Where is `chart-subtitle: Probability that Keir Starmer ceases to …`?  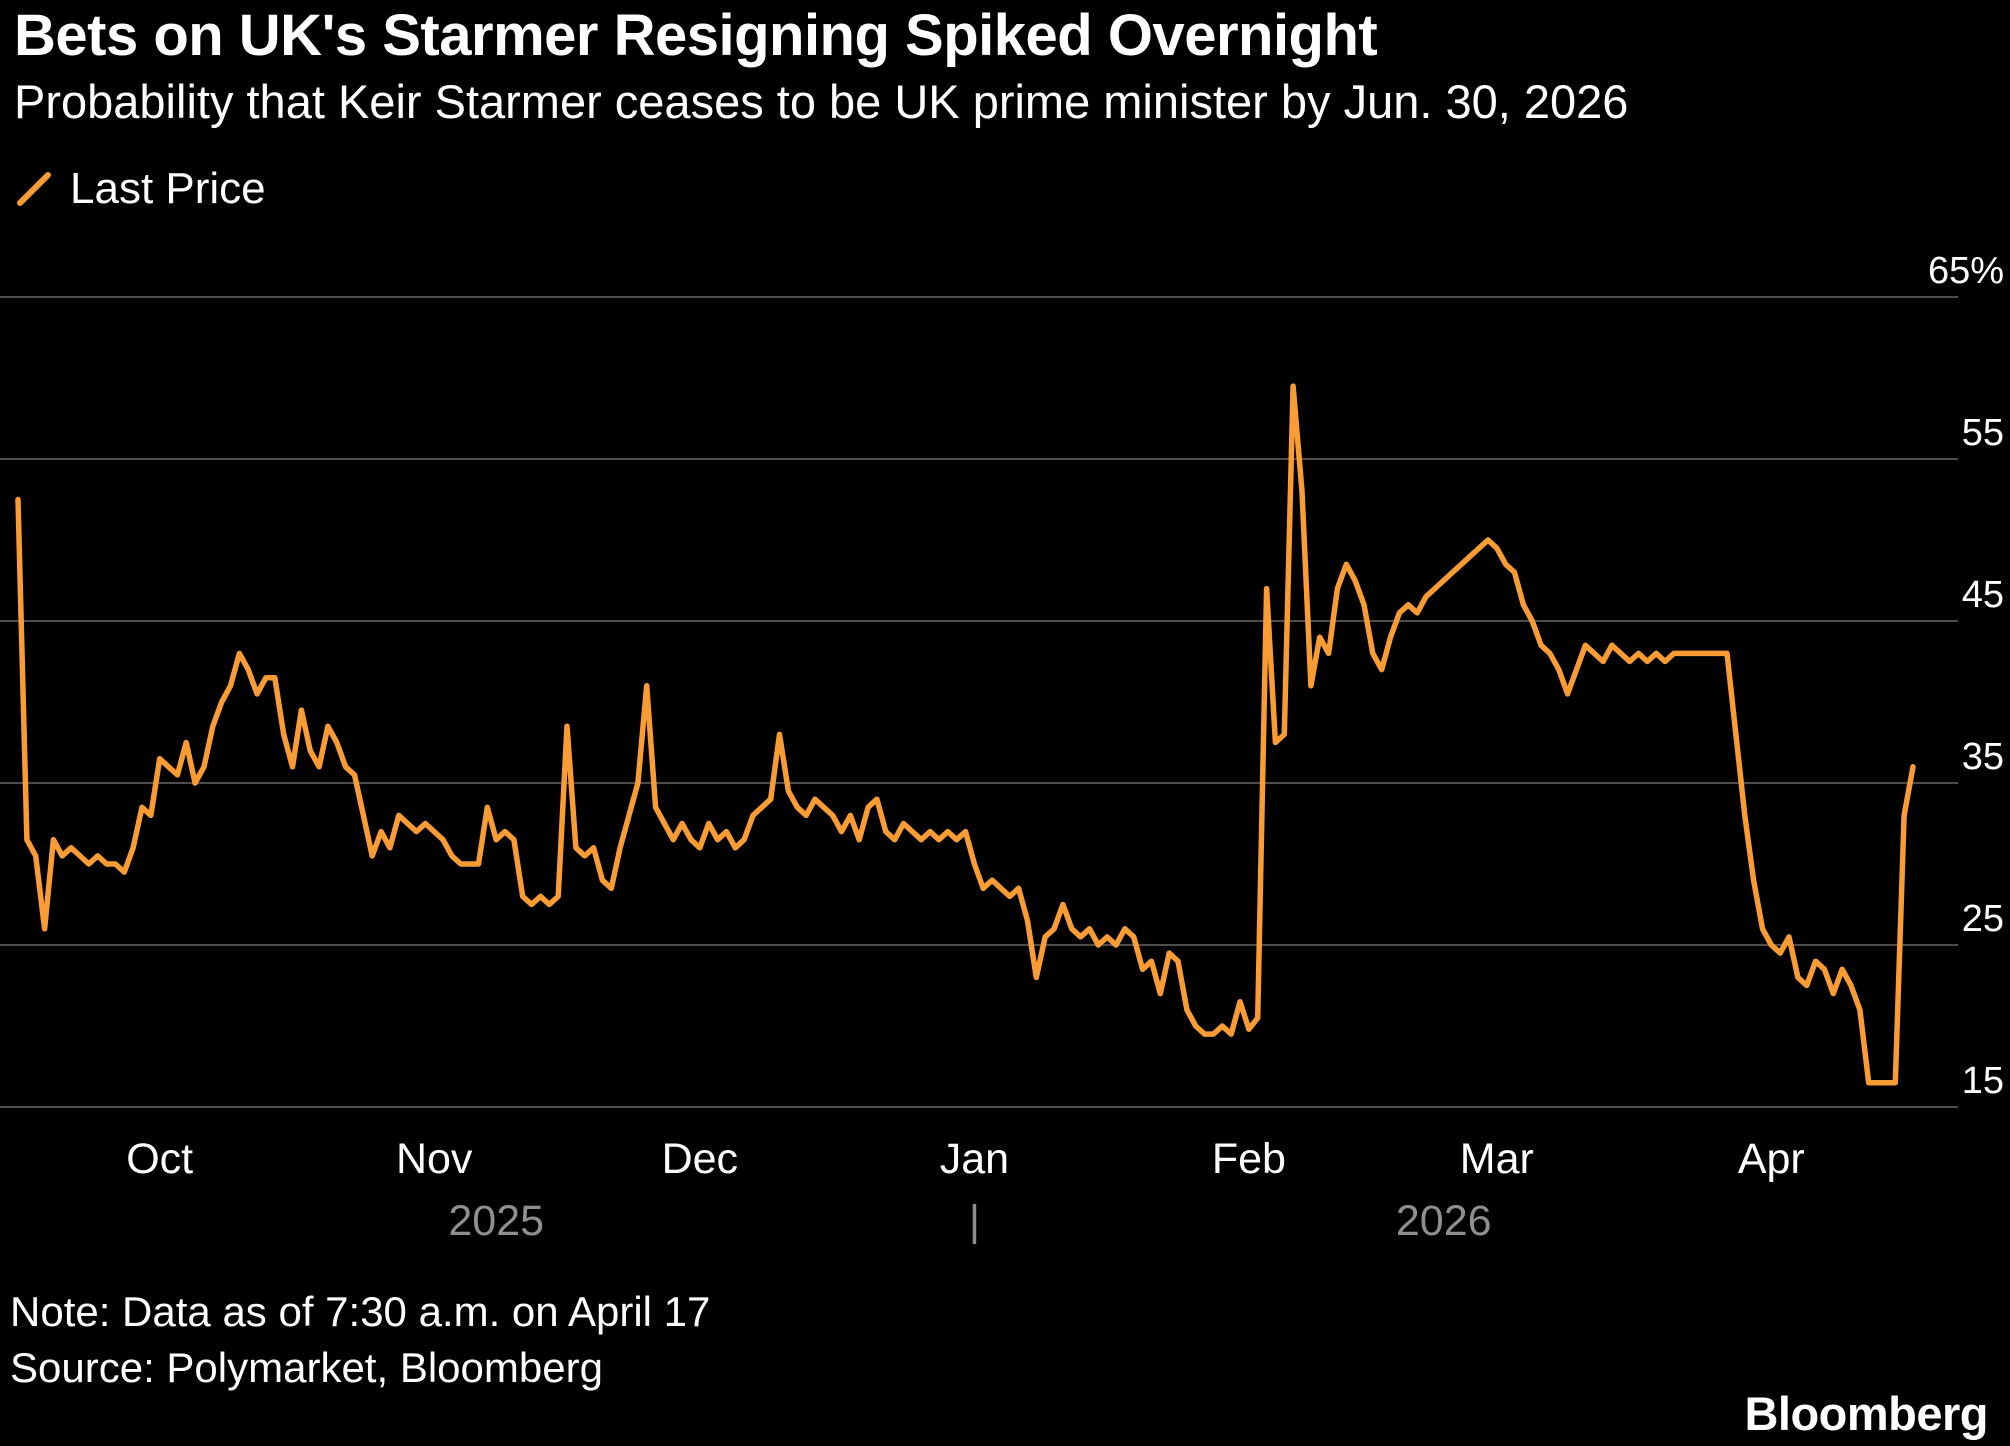 chart-subtitle: Probability that Keir Starmer ceases to … is located at coordinates (821, 101).